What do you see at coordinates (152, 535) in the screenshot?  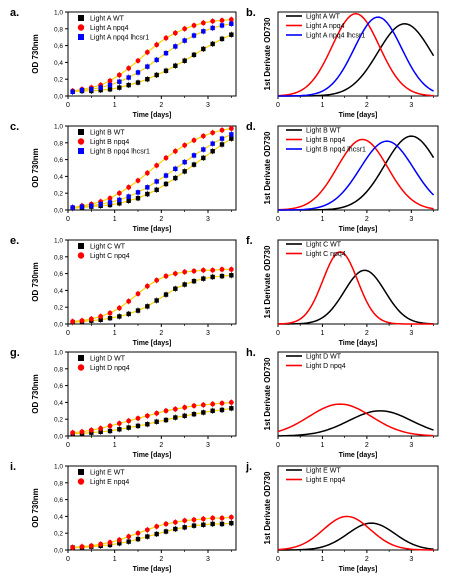 I see `fit-curve` at bounding box center [152, 535].